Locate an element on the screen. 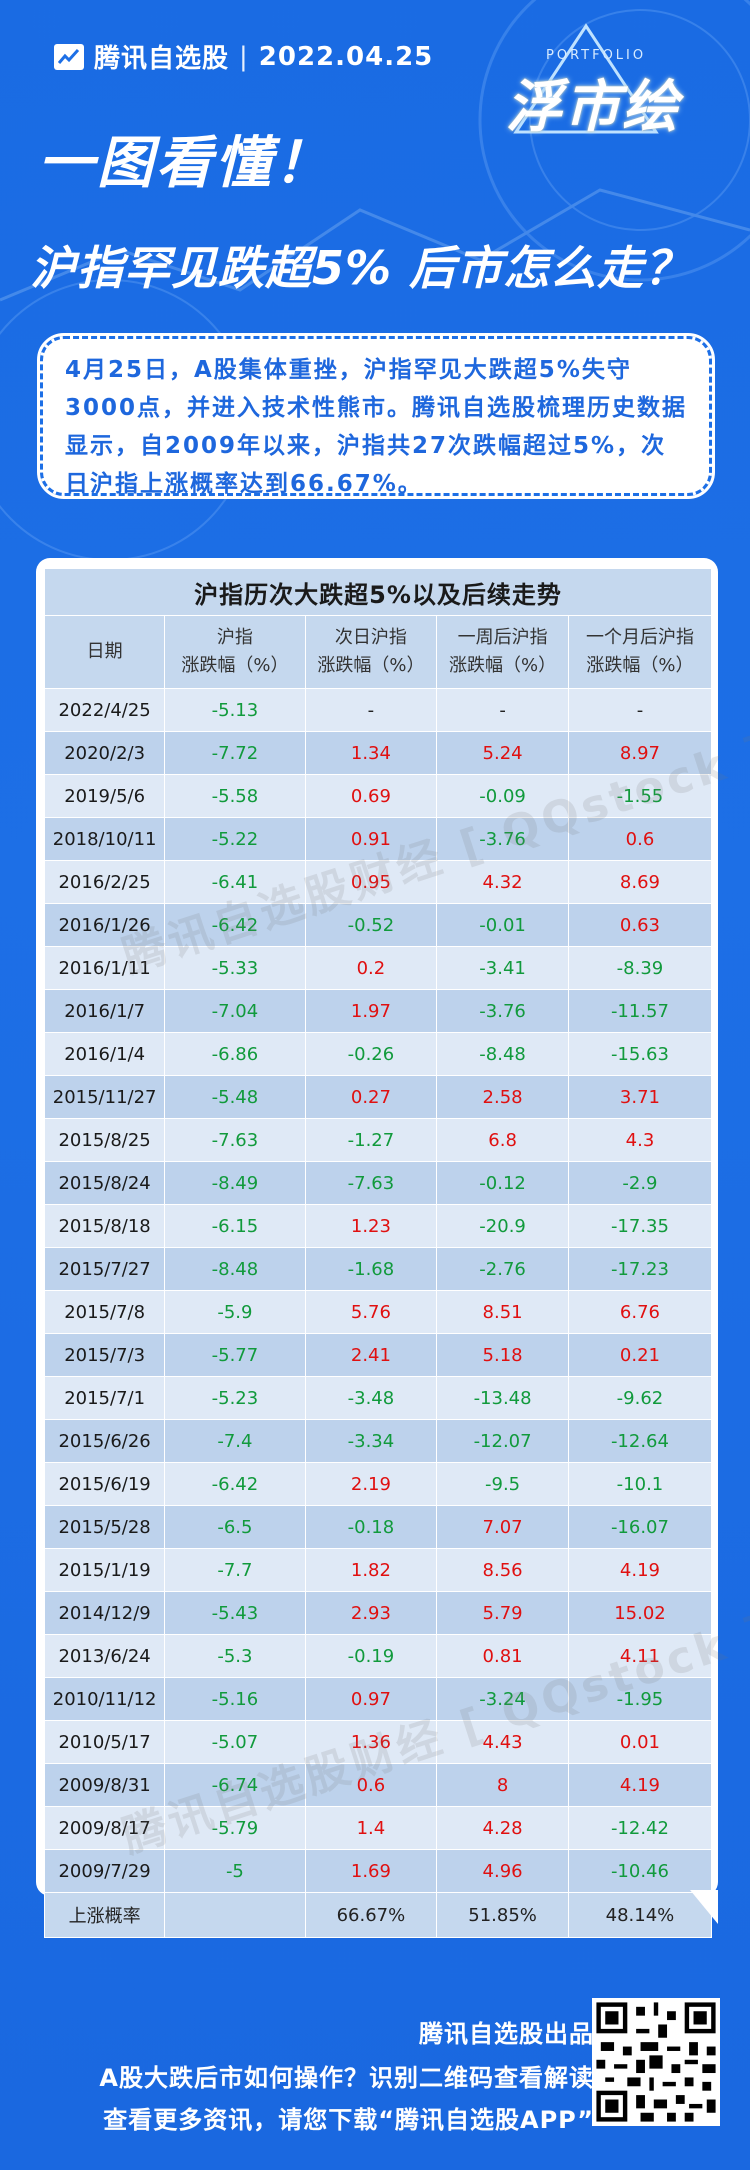 Image resolution: width=750 pixels, height=2170 pixels. date-cell: 2013/6/24 is located at coordinates (104, 1656).